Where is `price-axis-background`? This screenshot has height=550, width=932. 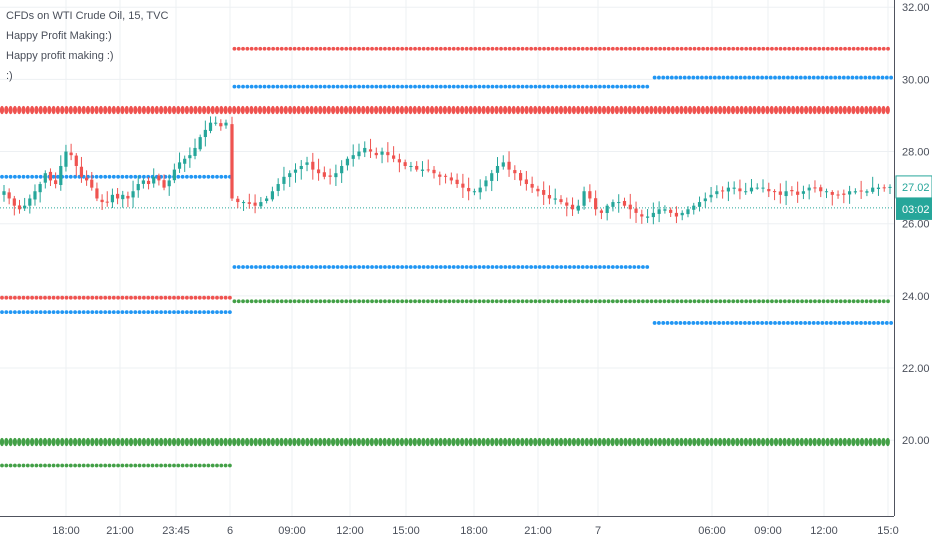
price-axis-background is located at coordinates (913, 275).